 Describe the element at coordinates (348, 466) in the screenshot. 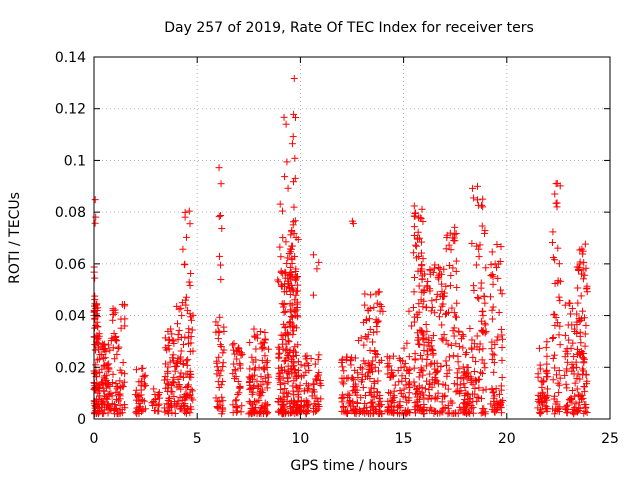

I see `x-axis-label: GPS time / hours` at that location.